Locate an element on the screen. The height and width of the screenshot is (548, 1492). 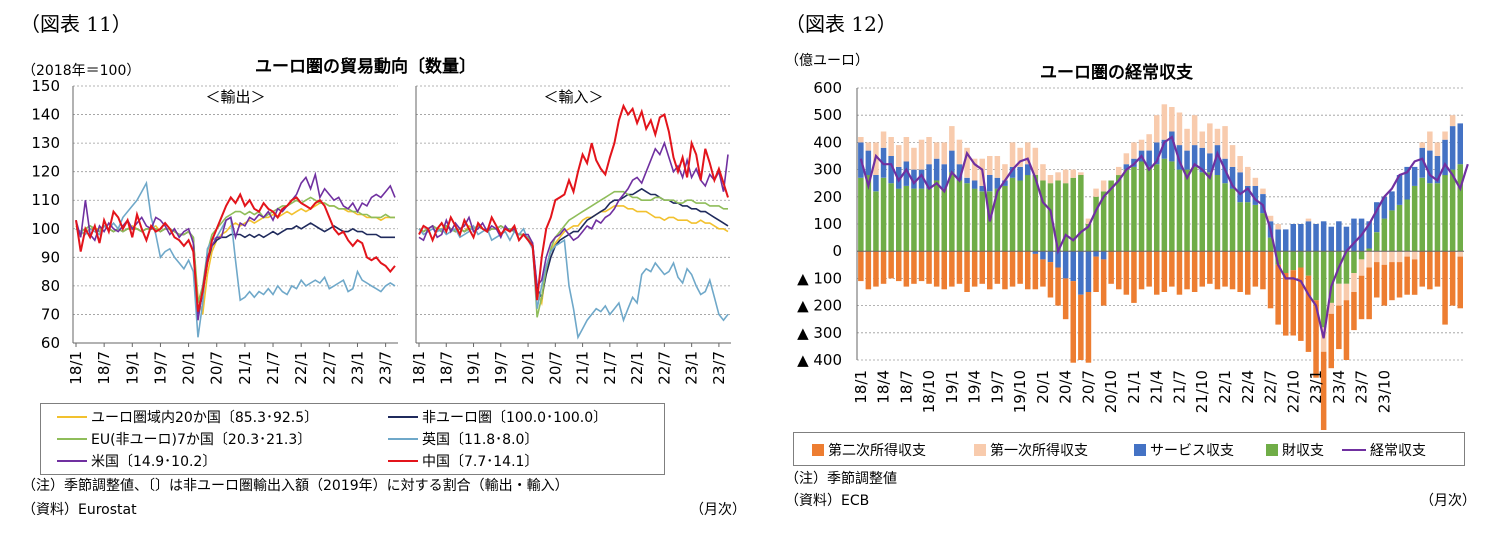
legend-label-goods: 財収支 is located at coordinates (1303, 451).